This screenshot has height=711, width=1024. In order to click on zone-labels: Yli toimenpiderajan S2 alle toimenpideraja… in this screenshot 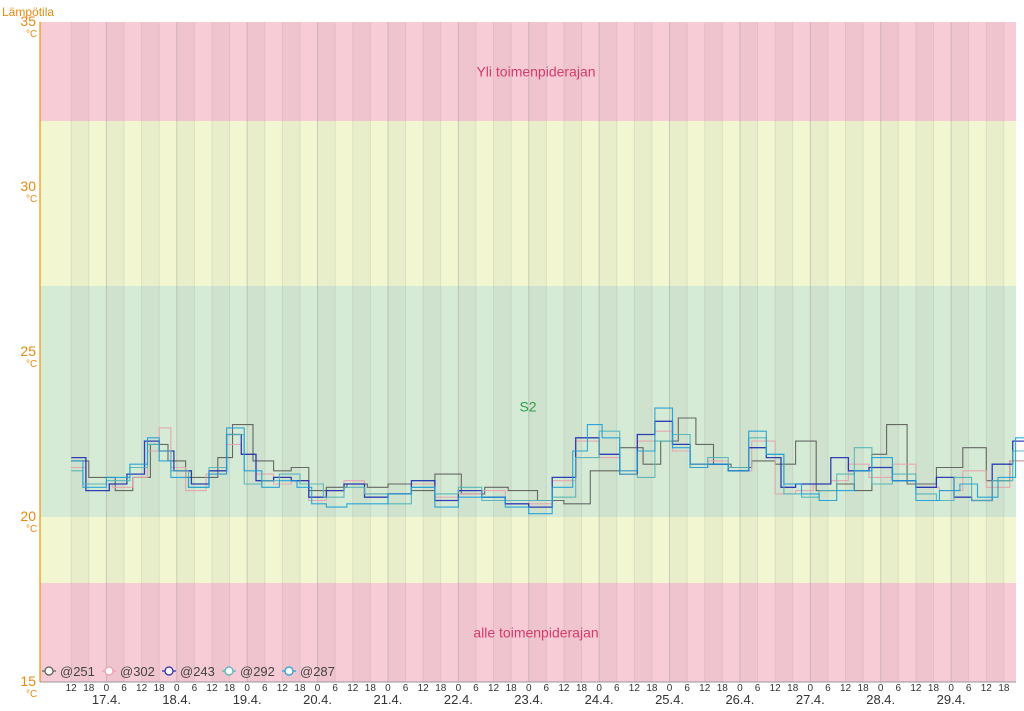, I will do `click(535, 352)`.